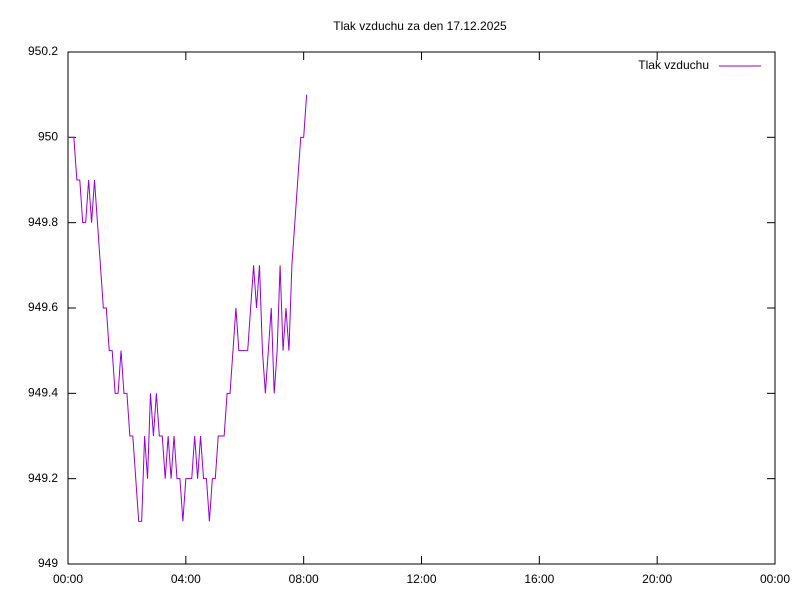 This screenshot has width=800, height=600. Describe the element at coordinates (304, 579) in the screenshot. I see `x-tick-label: 08:00` at that location.